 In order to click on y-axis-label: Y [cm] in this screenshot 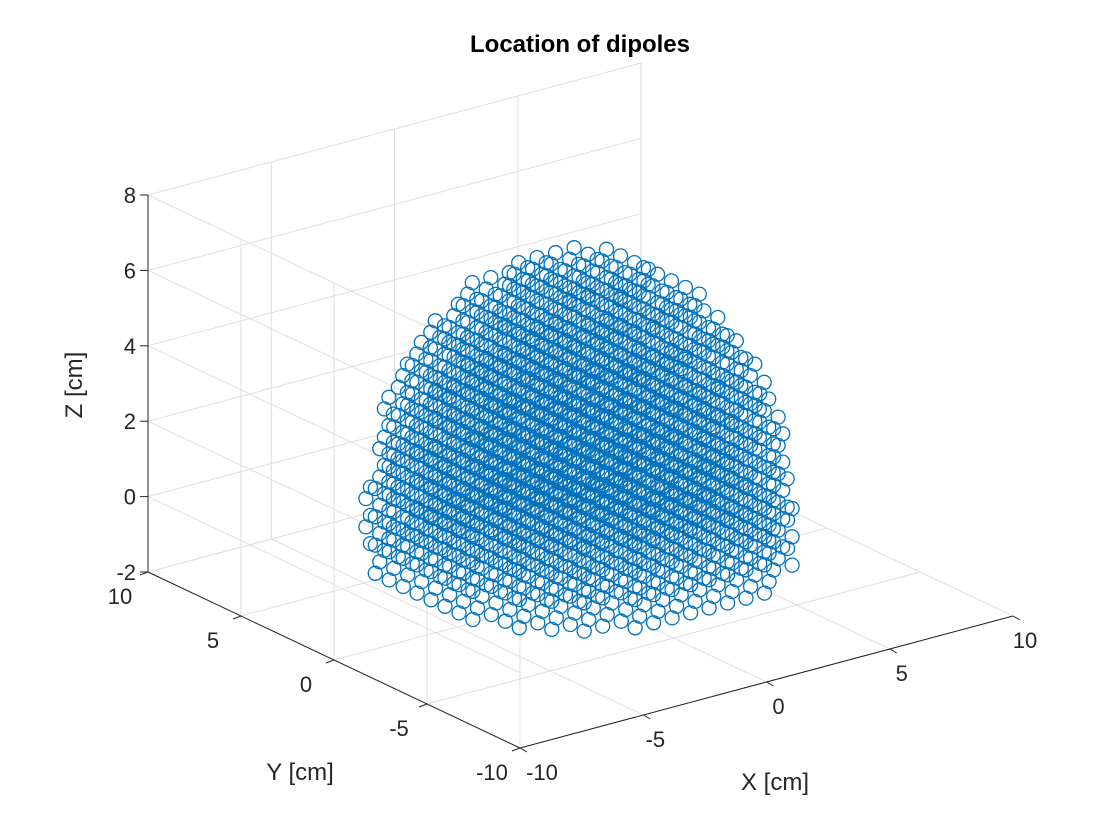, I will do `click(300, 772)`.